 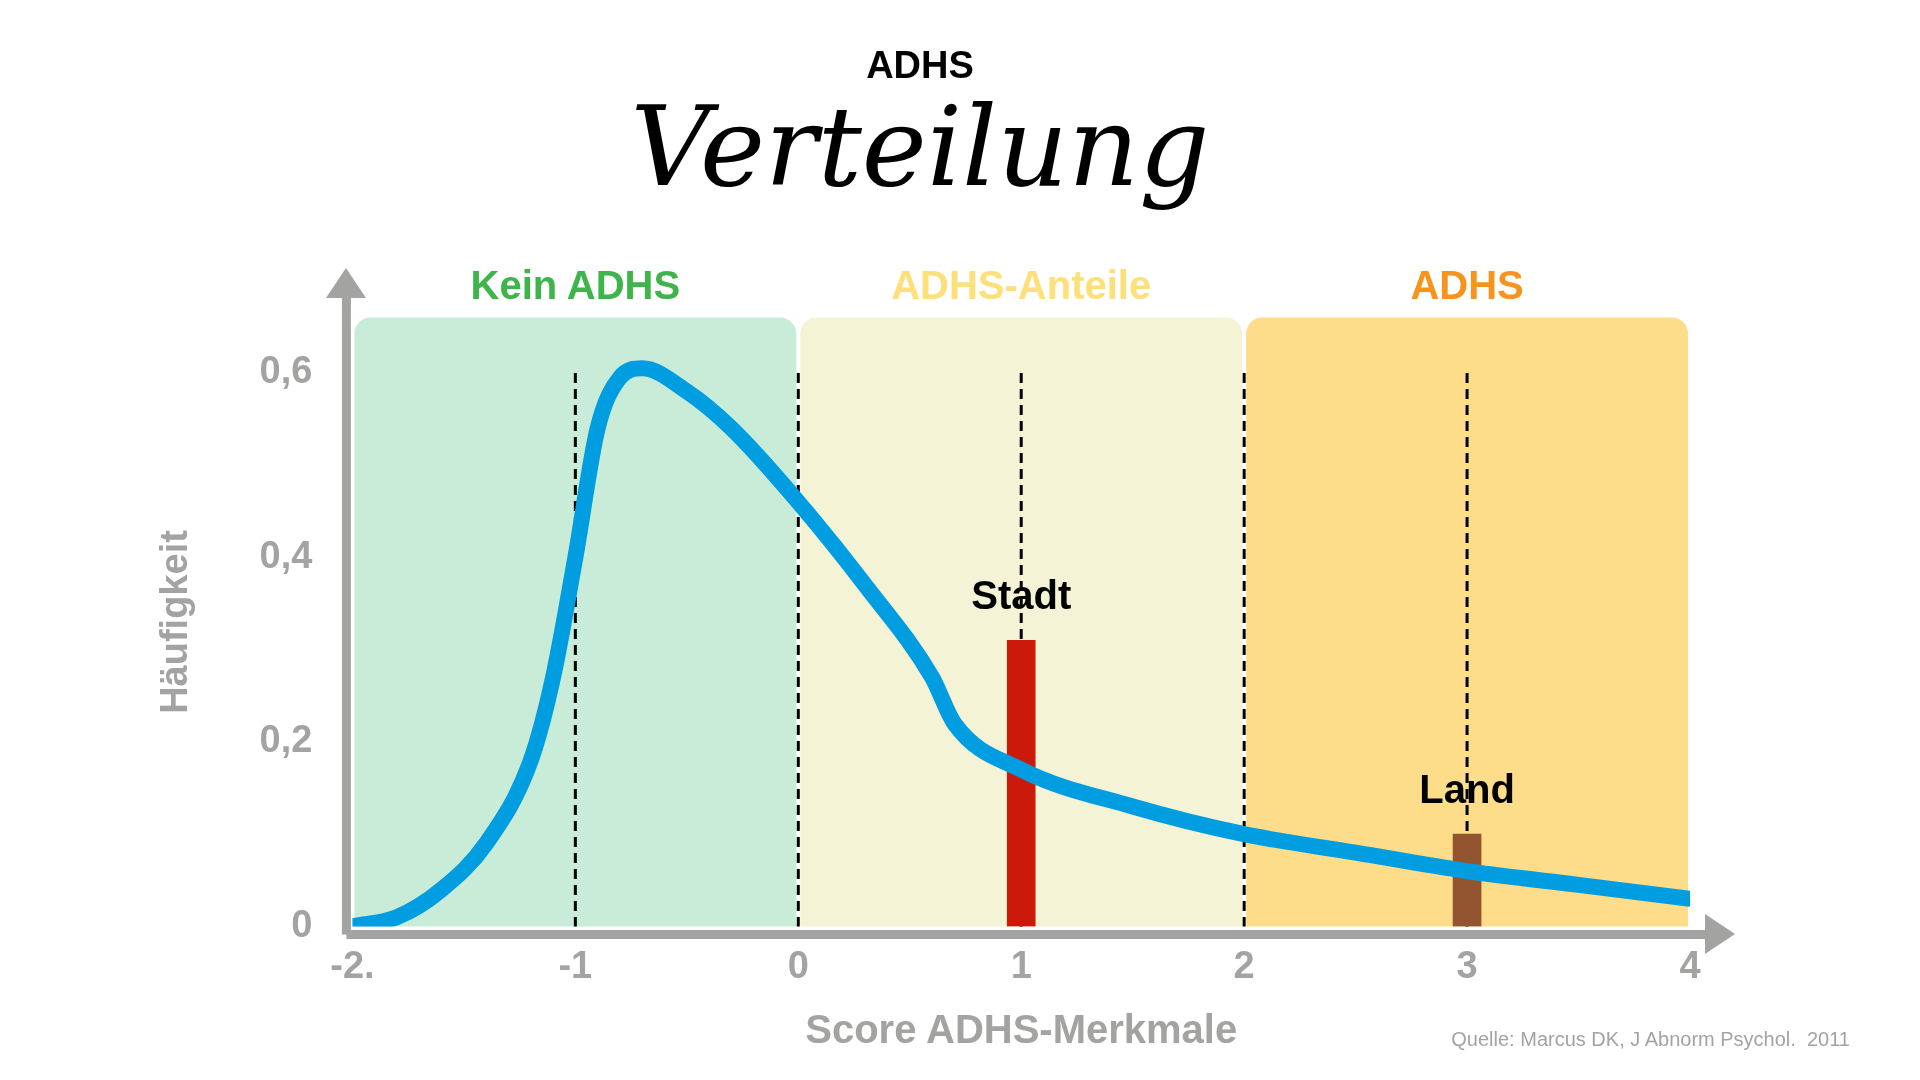 I want to click on y-tick-label: 0,4, so click(x=286, y=554).